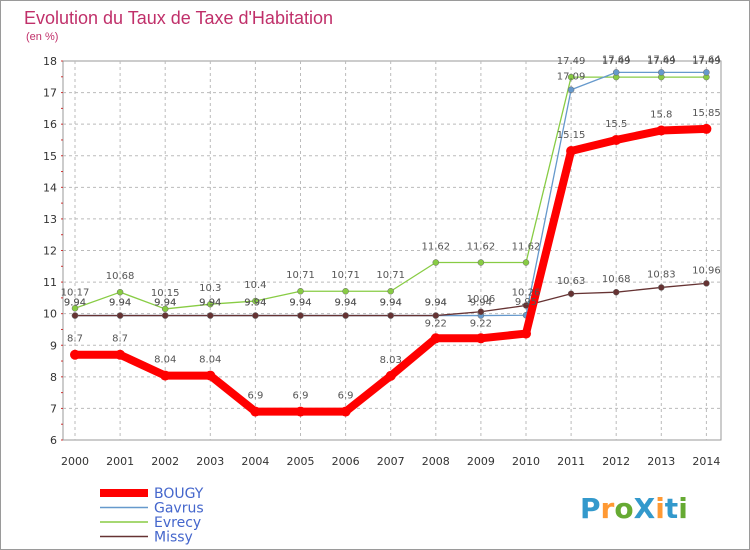 The height and width of the screenshot is (550, 750). What do you see at coordinates (165, 293) in the screenshot?
I see `data-label-evrecy: 10.15` at bounding box center [165, 293].